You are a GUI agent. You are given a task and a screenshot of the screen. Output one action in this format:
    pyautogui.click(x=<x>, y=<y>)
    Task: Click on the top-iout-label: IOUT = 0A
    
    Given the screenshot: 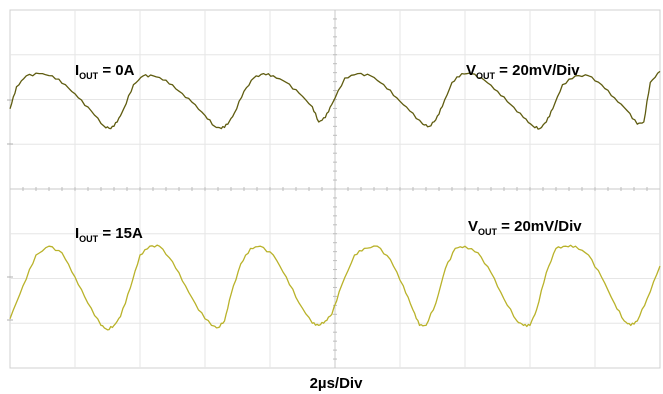 What is the action you would take?
    pyautogui.click(x=105, y=71)
    